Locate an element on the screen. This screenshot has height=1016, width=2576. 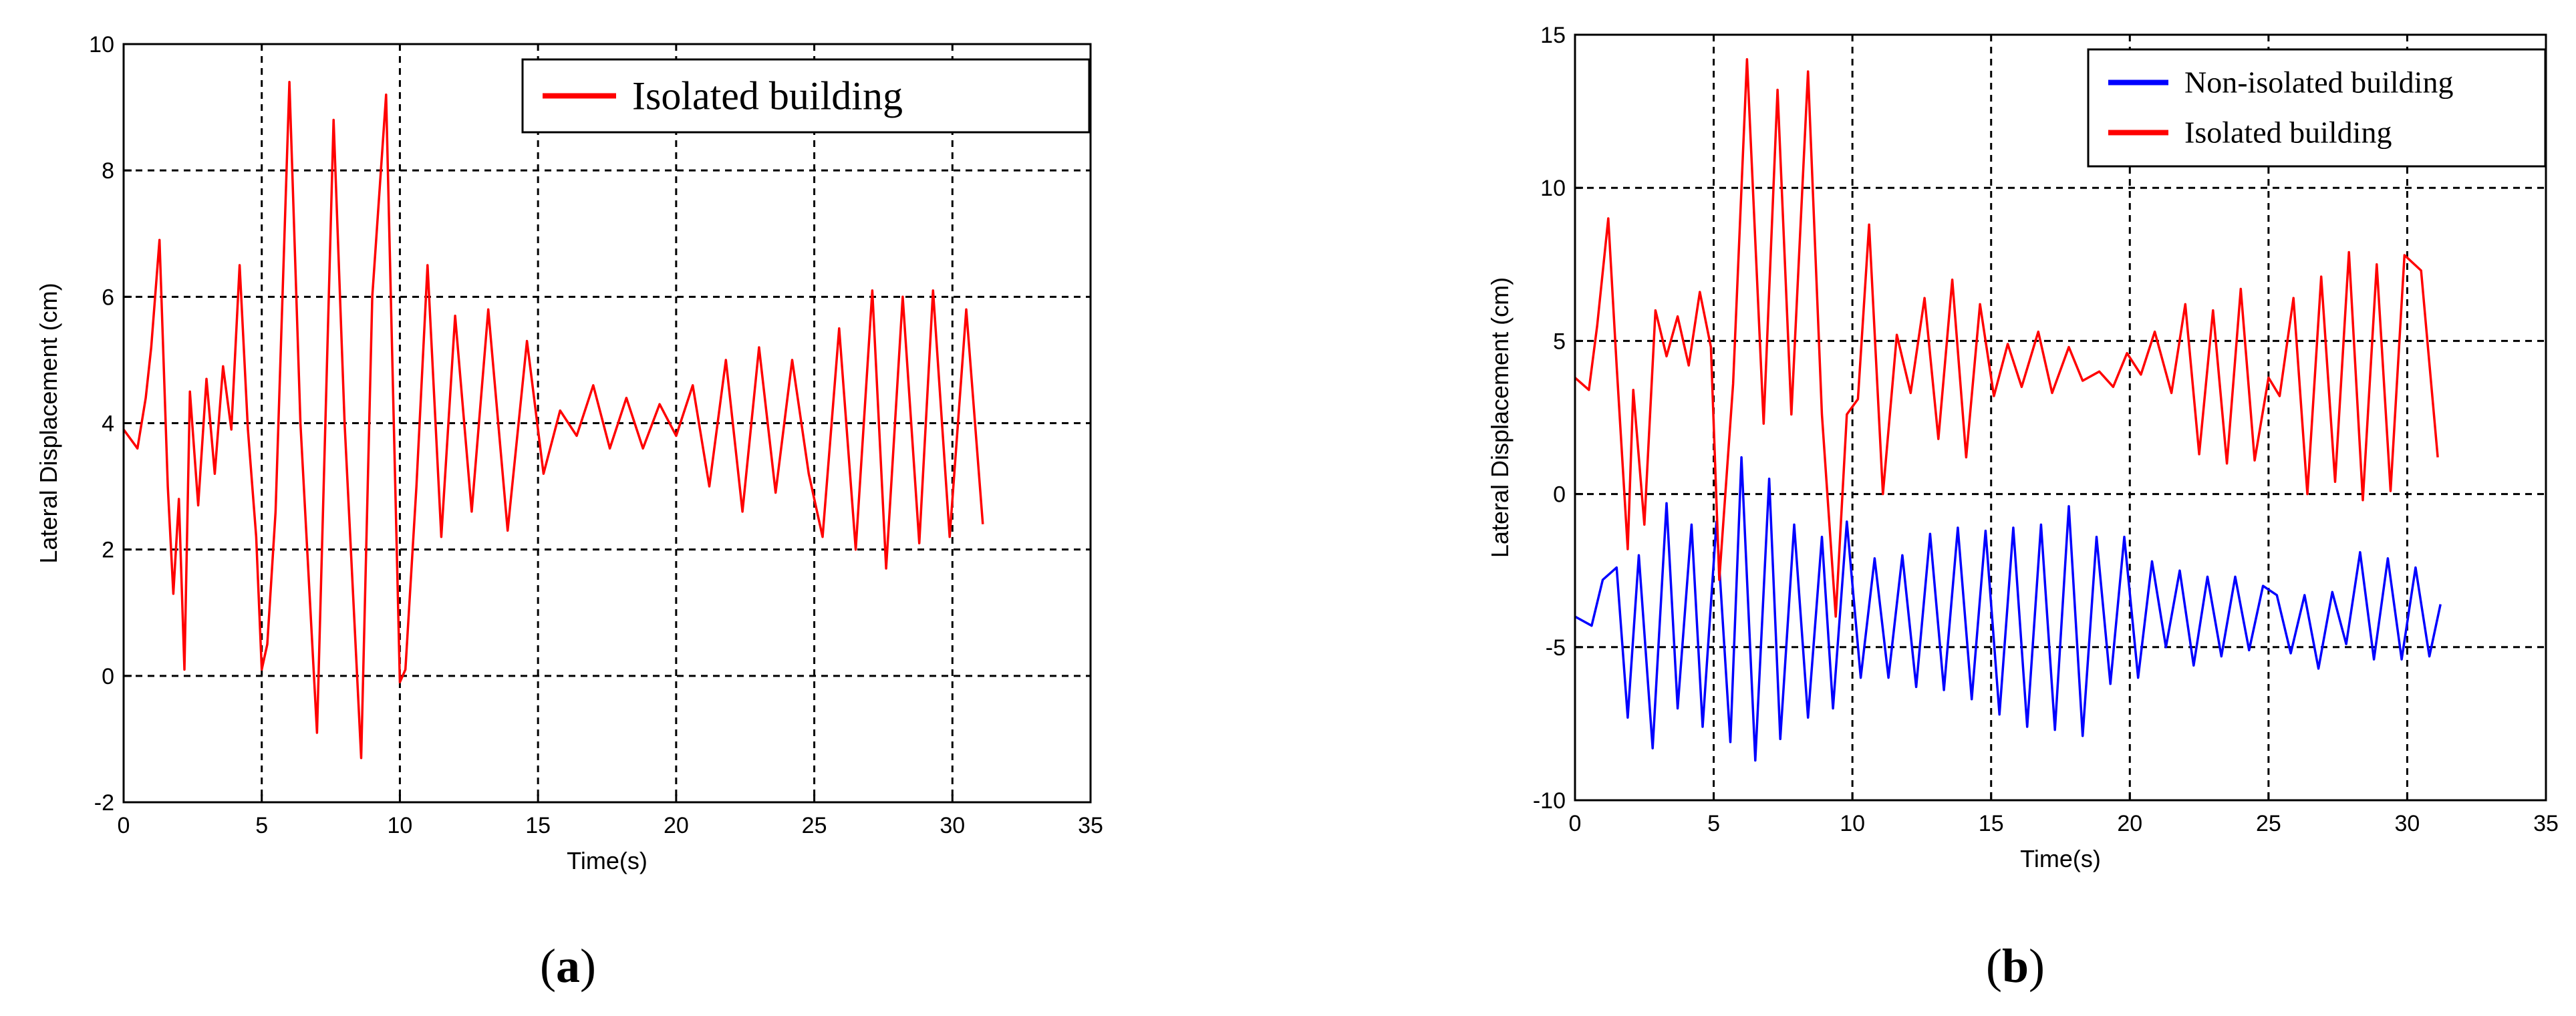
panel-a-label-letter: a is located at coordinates (567, 966).